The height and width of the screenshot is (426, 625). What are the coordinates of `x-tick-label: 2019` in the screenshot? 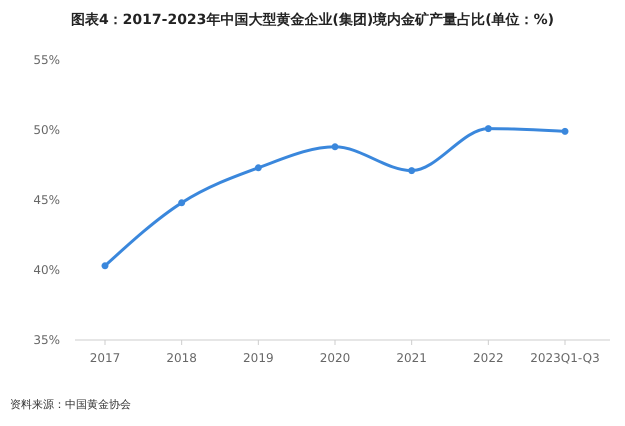 It's located at (258, 358).